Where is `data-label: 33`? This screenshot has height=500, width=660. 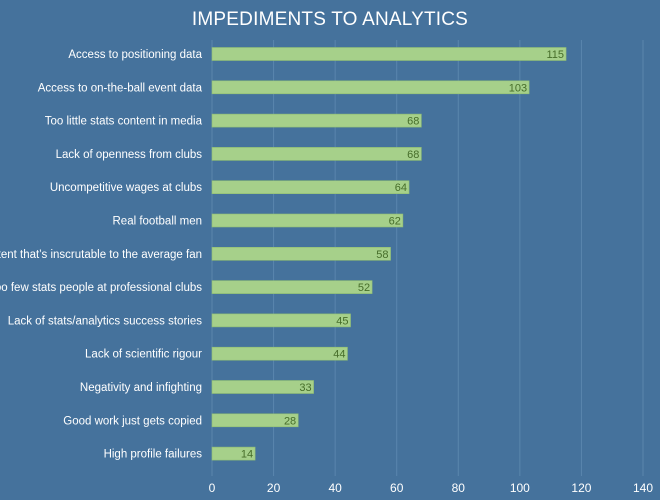 data-label: 33 is located at coordinates (305, 388).